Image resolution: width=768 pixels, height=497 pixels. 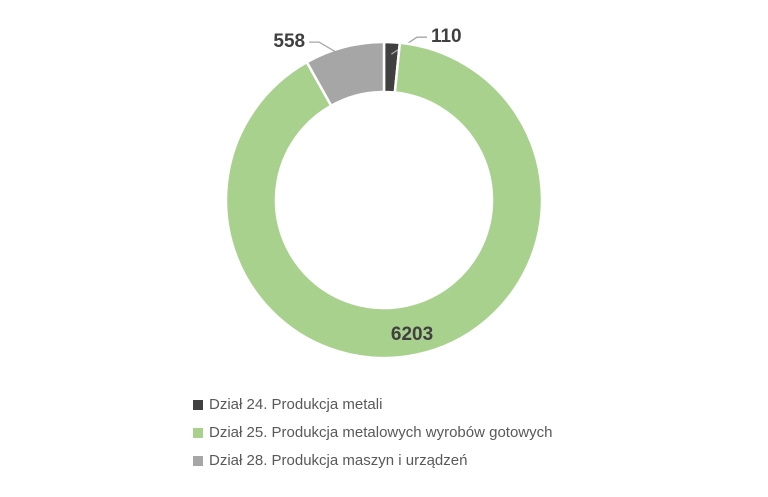 I want to click on legend-label: Dział 28. Produkcja maszyn i urządzeń, so click(x=338, y=460).